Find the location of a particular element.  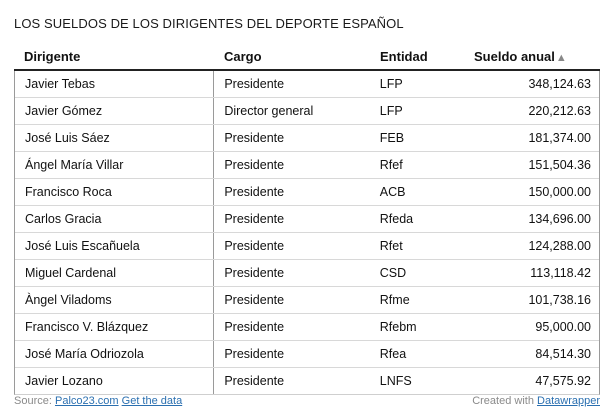

cell-dirigente: Javier Lozano is located at coordinates (115, 381).